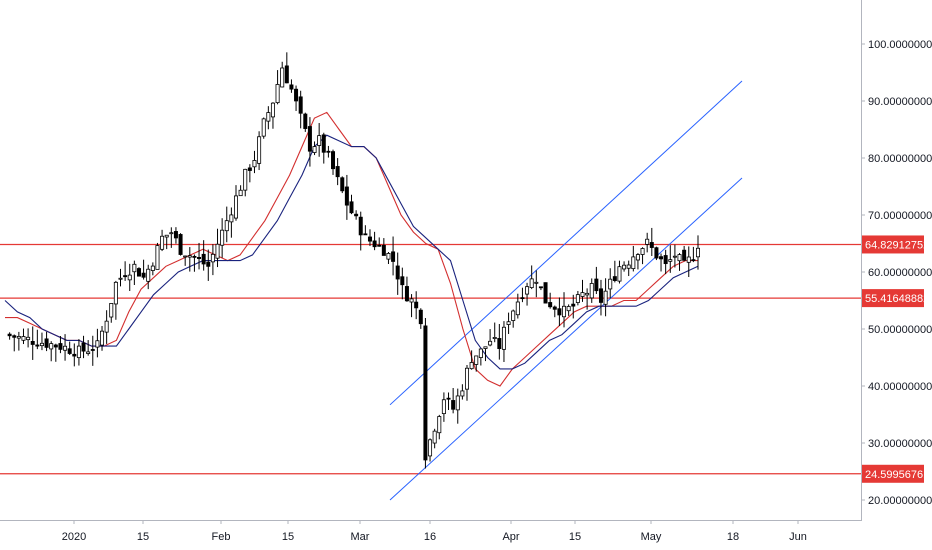  I want to click on y-tick-label: 20.00000000, so click(900, 501).